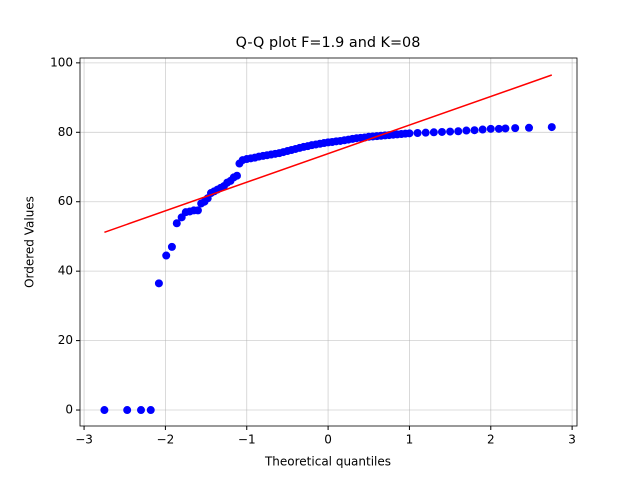  What do you see at coordinates (65, 132) in the screenshot?
I see `y-tick-label: 80` at bounding box center [65, 132].